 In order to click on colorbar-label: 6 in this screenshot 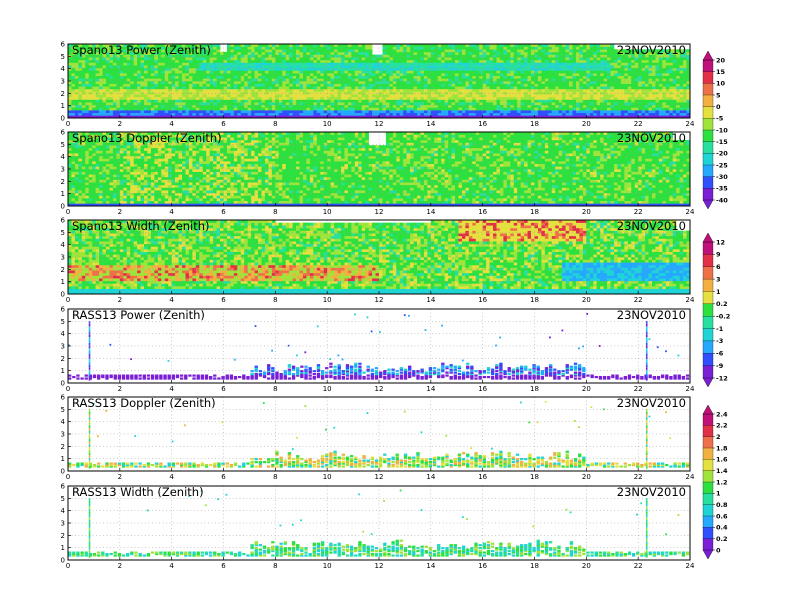, I will do `click(718, 267)`.